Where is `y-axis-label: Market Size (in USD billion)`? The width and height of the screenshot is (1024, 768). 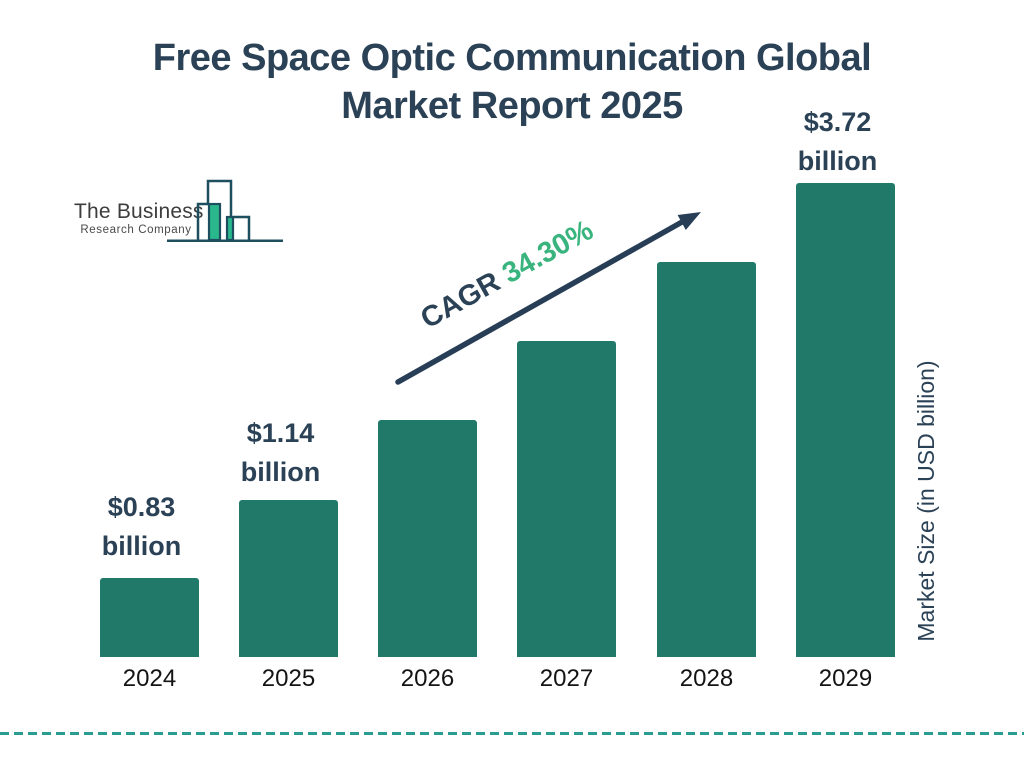 y-axis-label: Market Size (in USD billion) is located at coordinates (926, 501).